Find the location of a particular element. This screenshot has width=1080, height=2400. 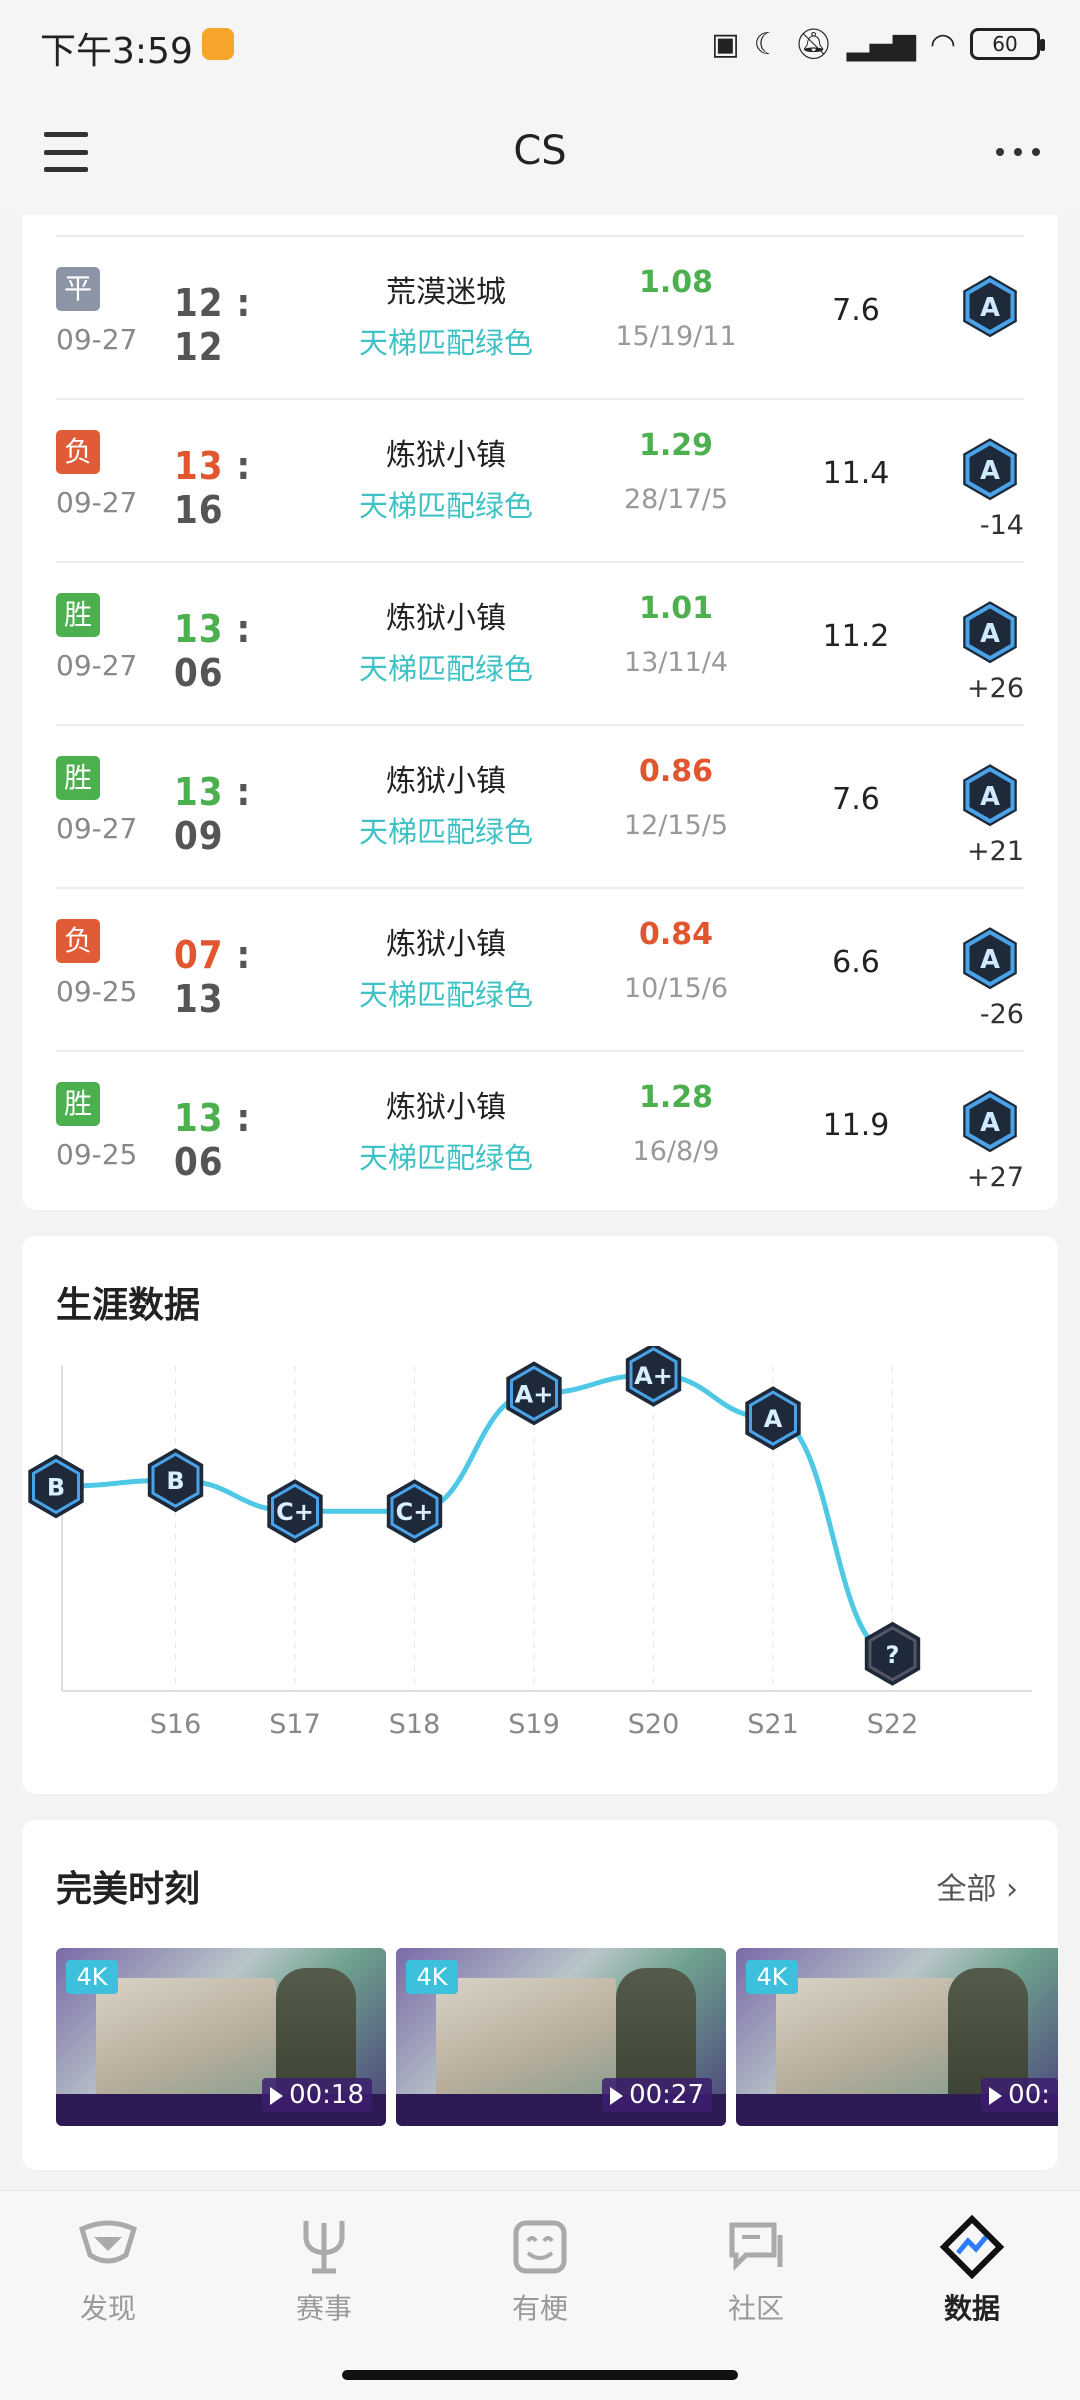

match-score: 13 : 06 is located at coordinates (213, 1140).